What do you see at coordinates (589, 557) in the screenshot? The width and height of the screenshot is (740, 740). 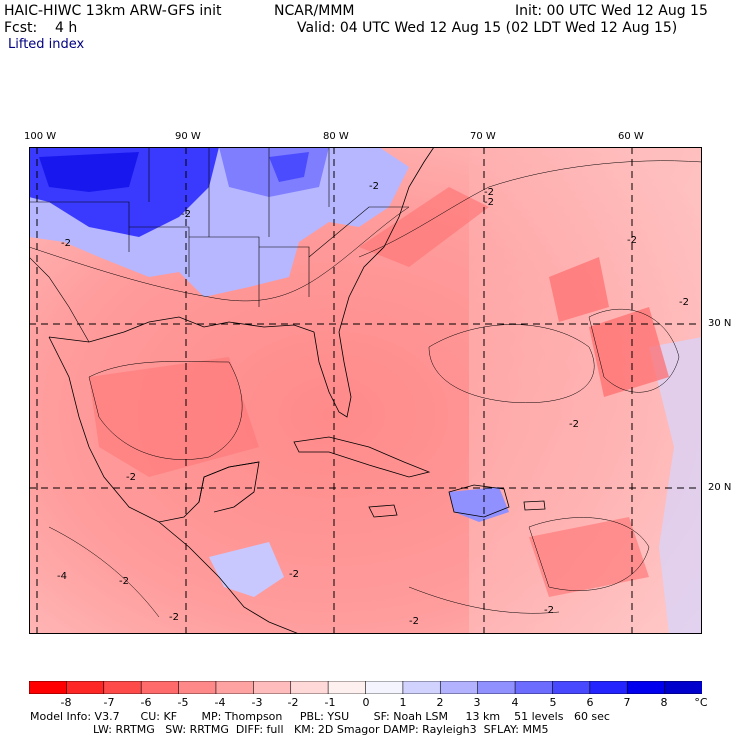 I see `unstable-band-caribbean` at bounding box center [589, 557].